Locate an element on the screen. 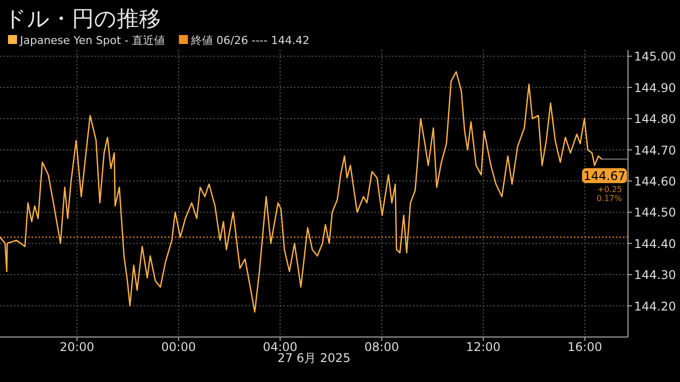 This screenshot has height=382, width=680. x-tick-label: 08:00 is located at coordinates (382, 347).